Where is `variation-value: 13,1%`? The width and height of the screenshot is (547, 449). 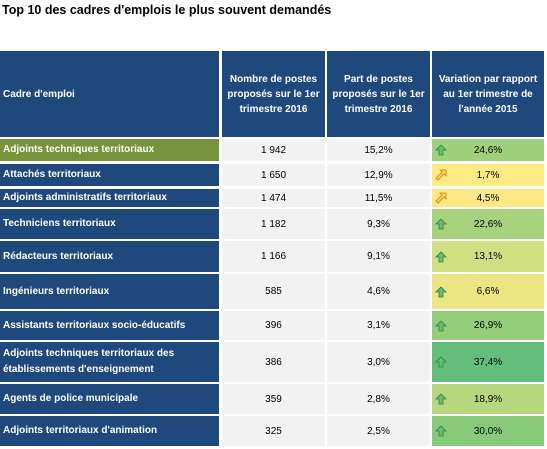
variation-value: 13,1% is located at coordinates (488, 256).